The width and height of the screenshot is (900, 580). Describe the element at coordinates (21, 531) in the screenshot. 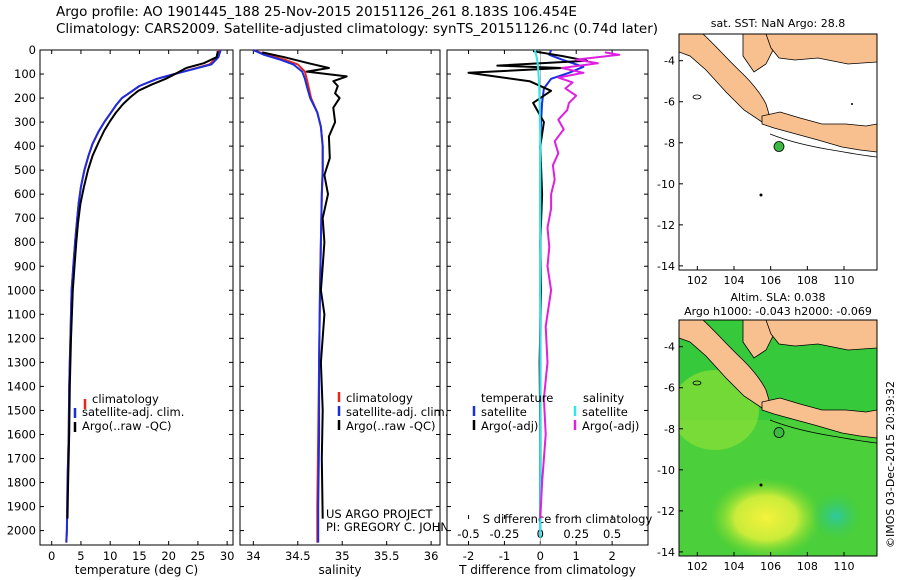

I see `y-tick-label: 2000` at that location.